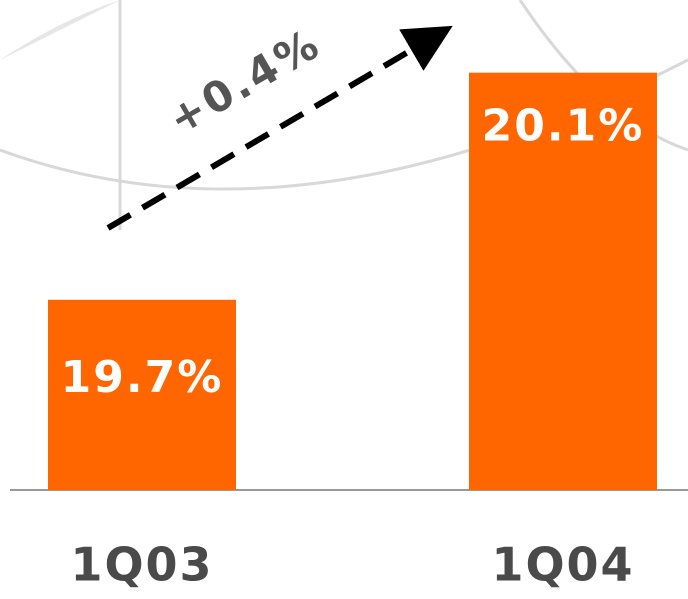 This screenshot has height=599, width=688. What do you see at coordinates (563, 126) in the screenshot?
I see `value-label: 20.1%` at bounding box center [563, 126].